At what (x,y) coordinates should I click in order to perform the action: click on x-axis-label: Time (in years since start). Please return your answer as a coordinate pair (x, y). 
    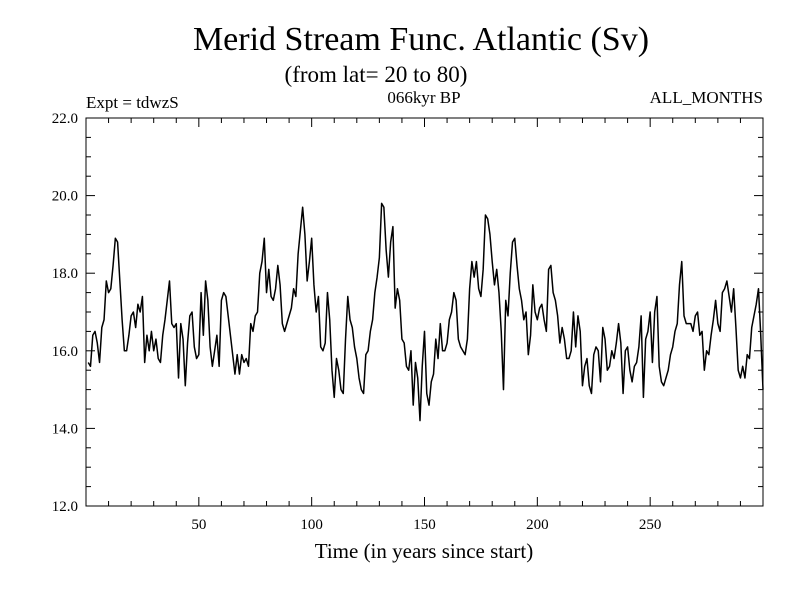
    Looking at the image, I should click on (424, 551).